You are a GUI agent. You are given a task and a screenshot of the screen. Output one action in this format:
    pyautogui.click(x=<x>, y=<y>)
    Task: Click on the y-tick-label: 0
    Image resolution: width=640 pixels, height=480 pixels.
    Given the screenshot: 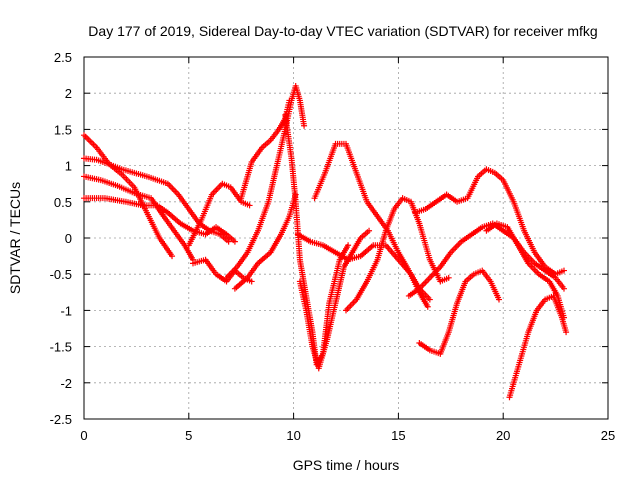 What is the action you would take?
    pyautogui.click(x=68, y=238)
    